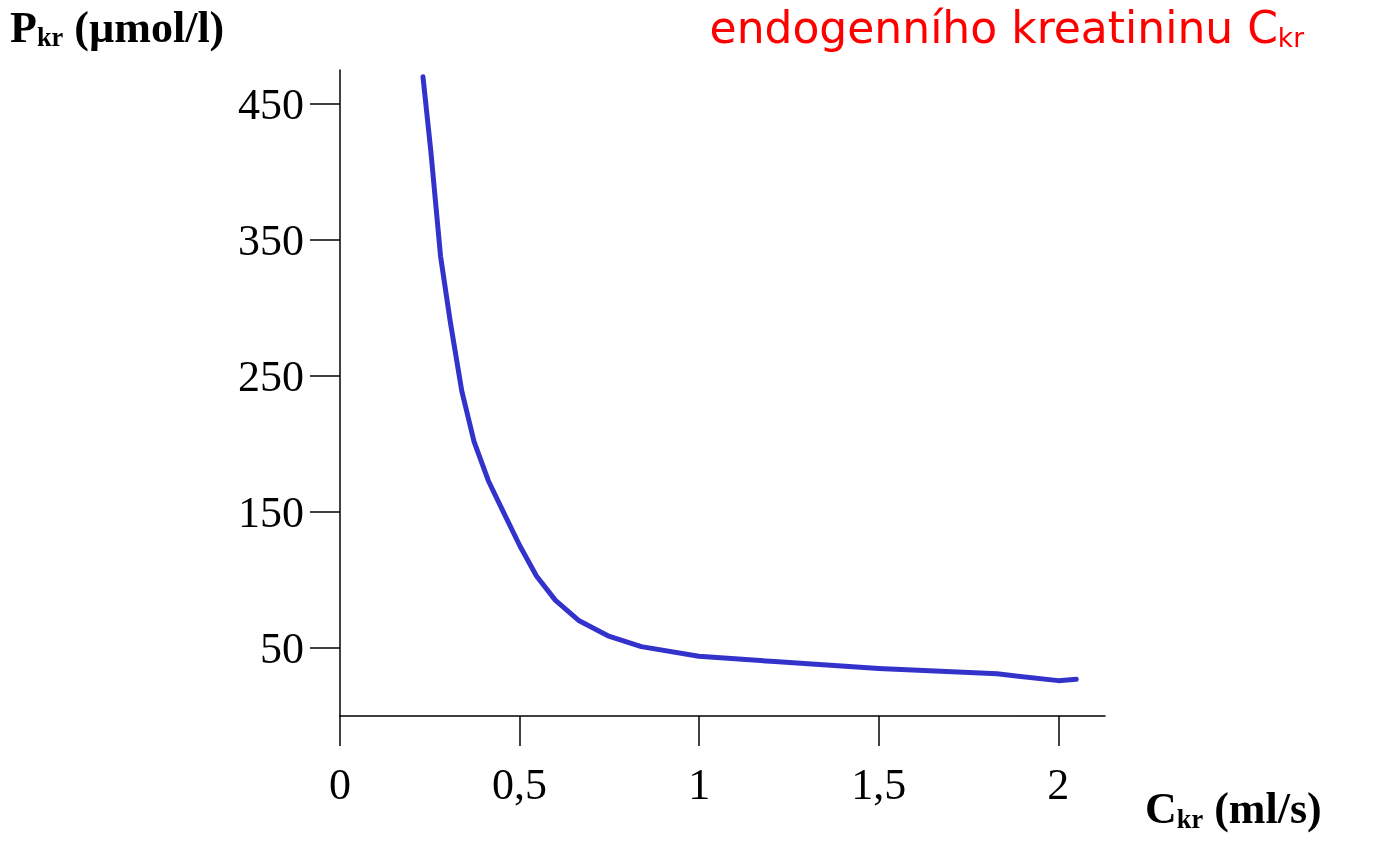 The height and width of the screenshot is (847, 1389). What do you see at coordinates (699, 784) in the screenshot?
I see `x-tick-label: 1` at bounding box center [699, 784].